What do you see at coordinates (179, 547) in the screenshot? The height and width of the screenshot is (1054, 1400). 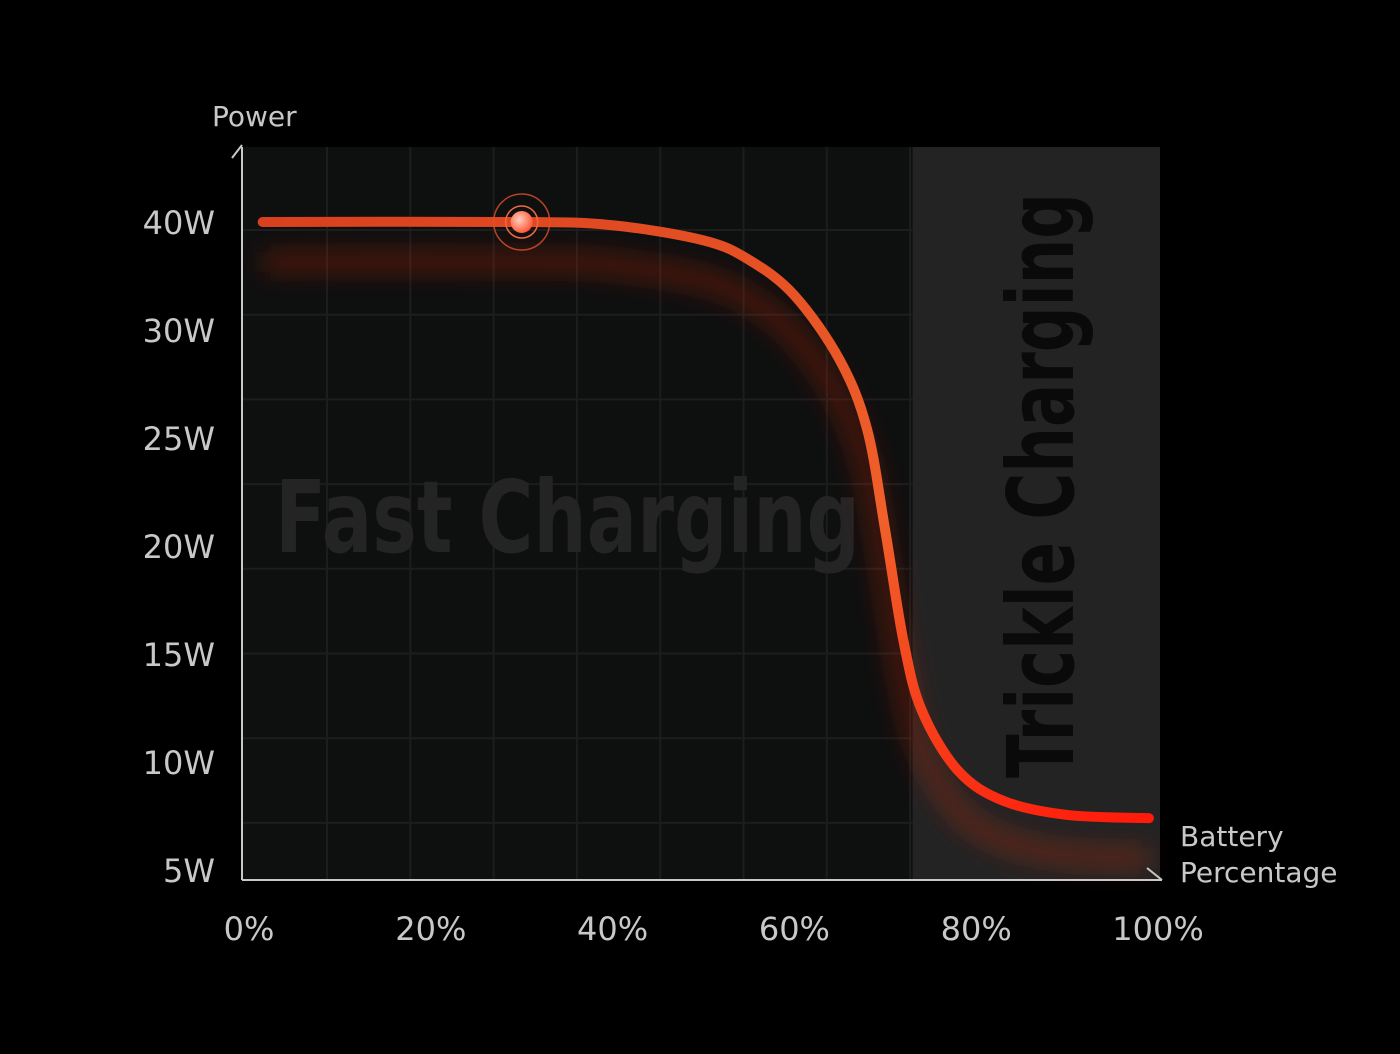 I see `y-tick-label: 20W` at bounding box center [179, 547].